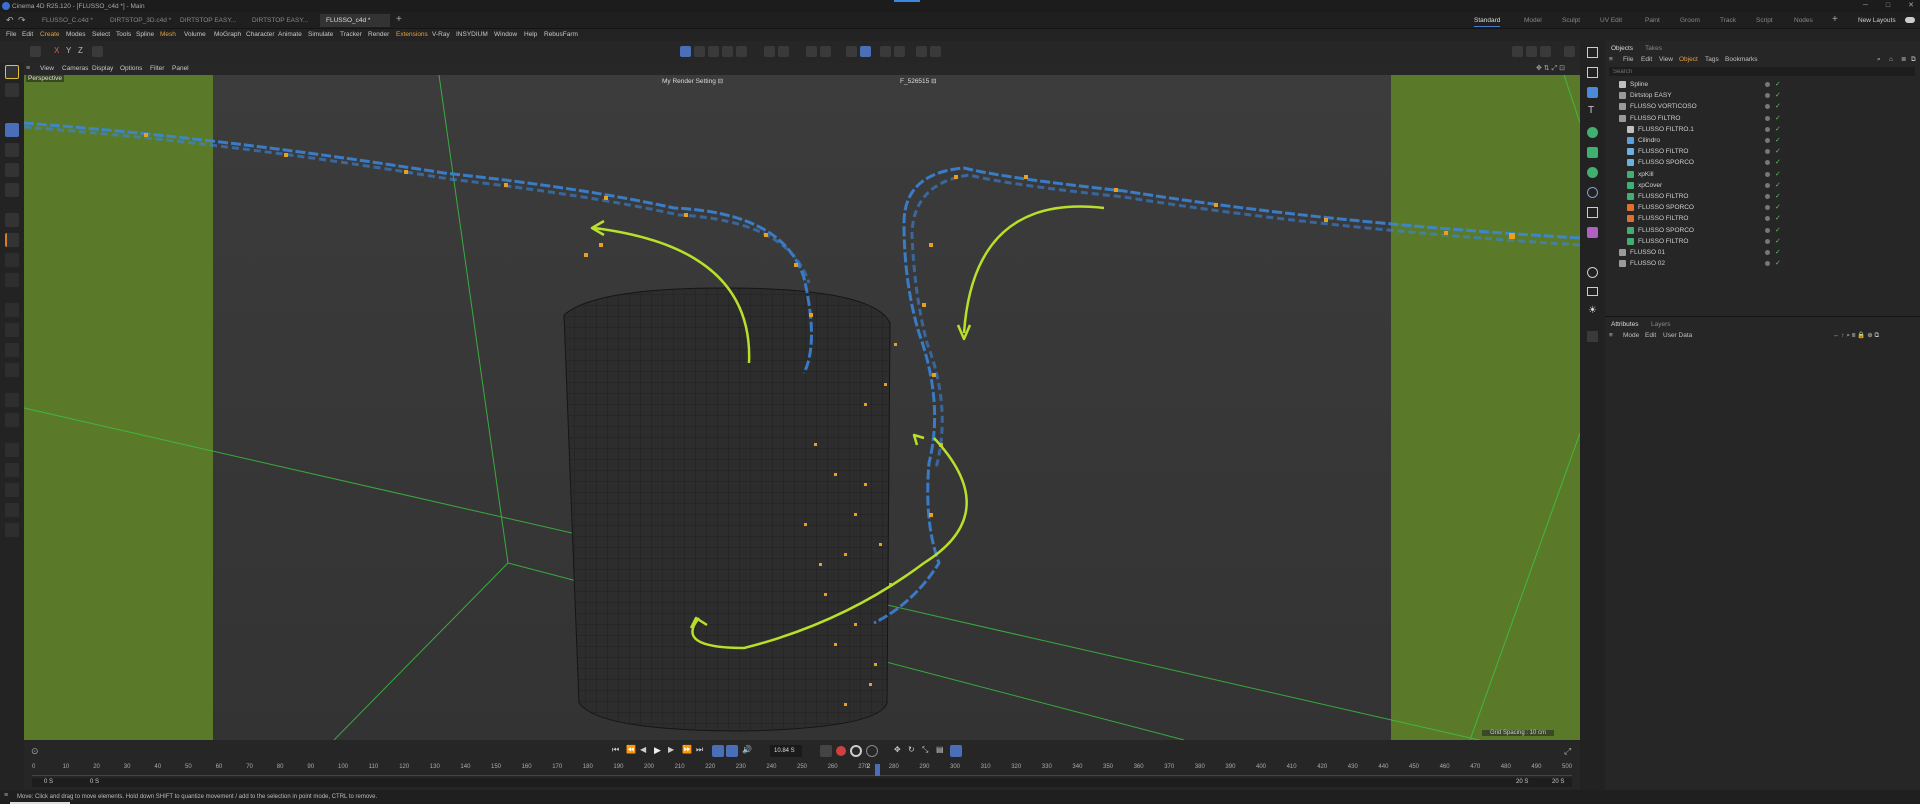 The height and width of the screenshot is (804, 1920). What do you see at coordinates (877, 770) in the screenshot?
I see `playhead` at bounding box center [877, 770].